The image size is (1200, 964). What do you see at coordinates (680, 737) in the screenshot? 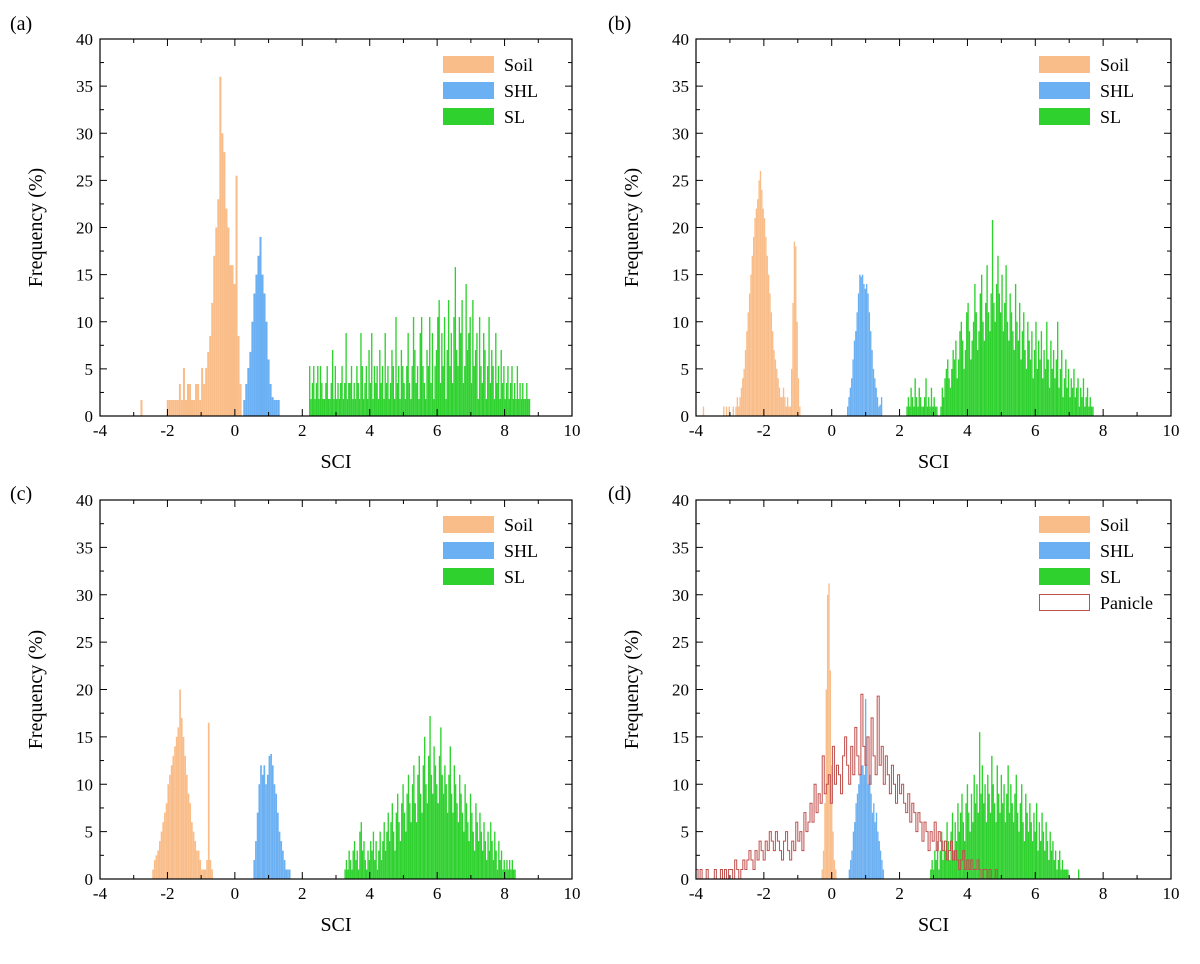
I see `y-tick-label: 15` at bounding box center [680, 737].